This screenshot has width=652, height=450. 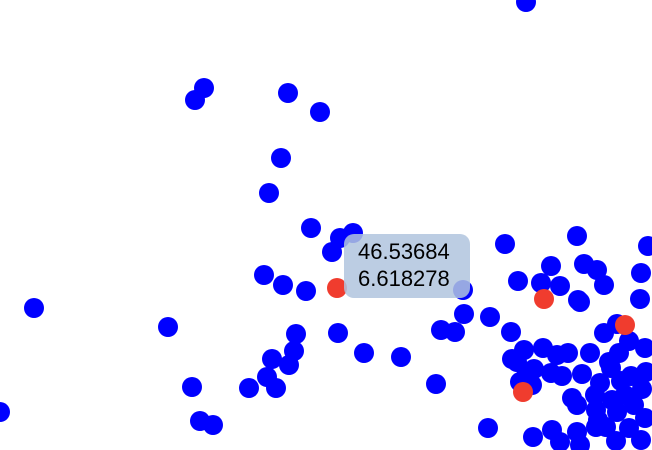 I want to click on coordinate-tooltip: 46.53684 6.618278, so click(x=407, y=266).